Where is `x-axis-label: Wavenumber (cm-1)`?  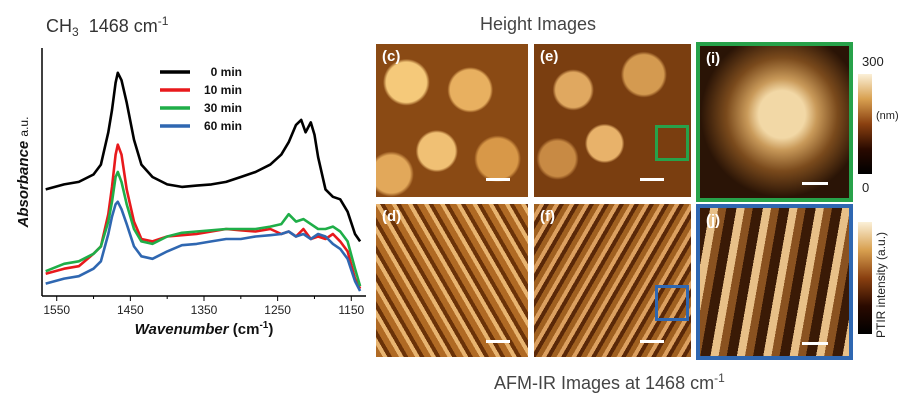
x-axis-label: Wavenumber (cm-1) is located at coordinates (204, 329).